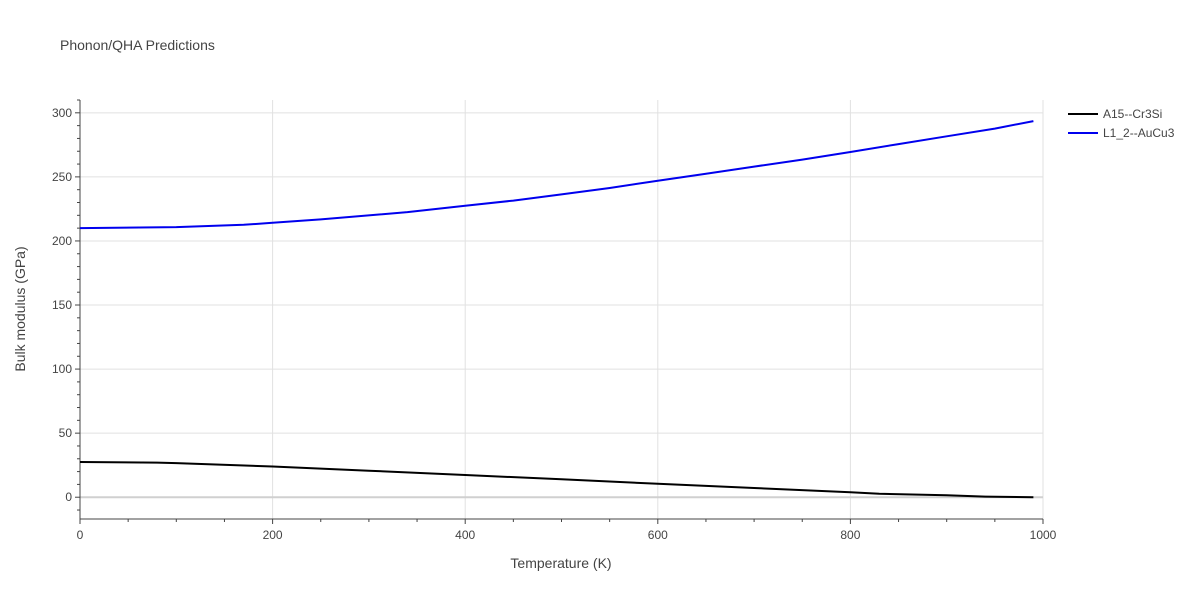  I want to click on y-tick-label: 300, so click(62, 113).